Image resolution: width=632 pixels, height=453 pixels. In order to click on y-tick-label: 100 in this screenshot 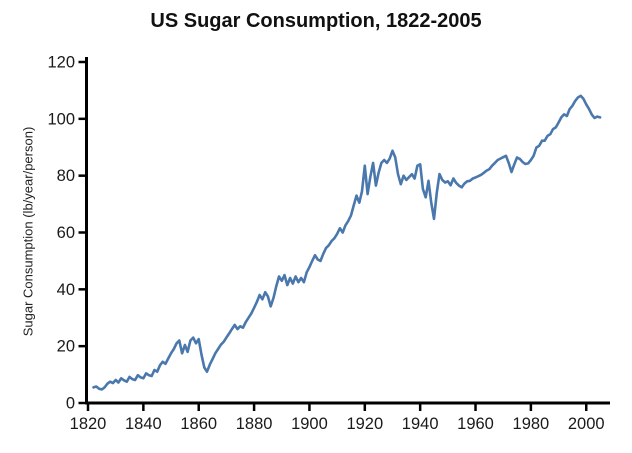, I will do `click(61, 119)`.